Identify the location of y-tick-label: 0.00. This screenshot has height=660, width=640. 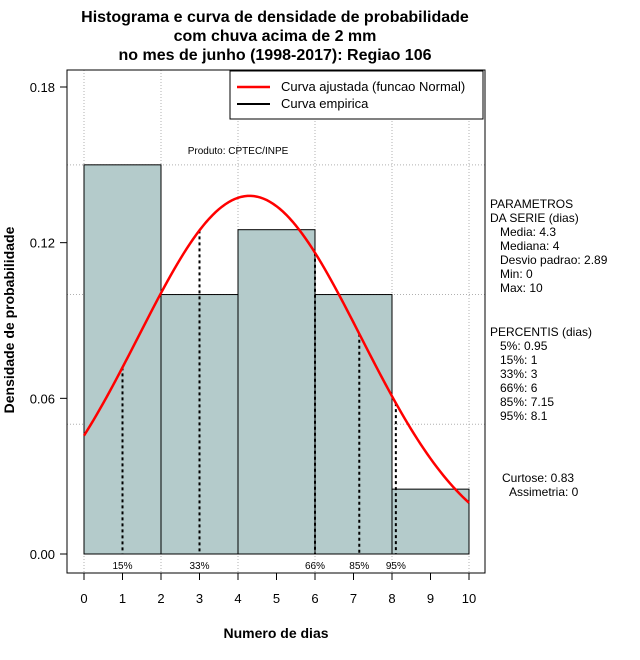
(42, 554).